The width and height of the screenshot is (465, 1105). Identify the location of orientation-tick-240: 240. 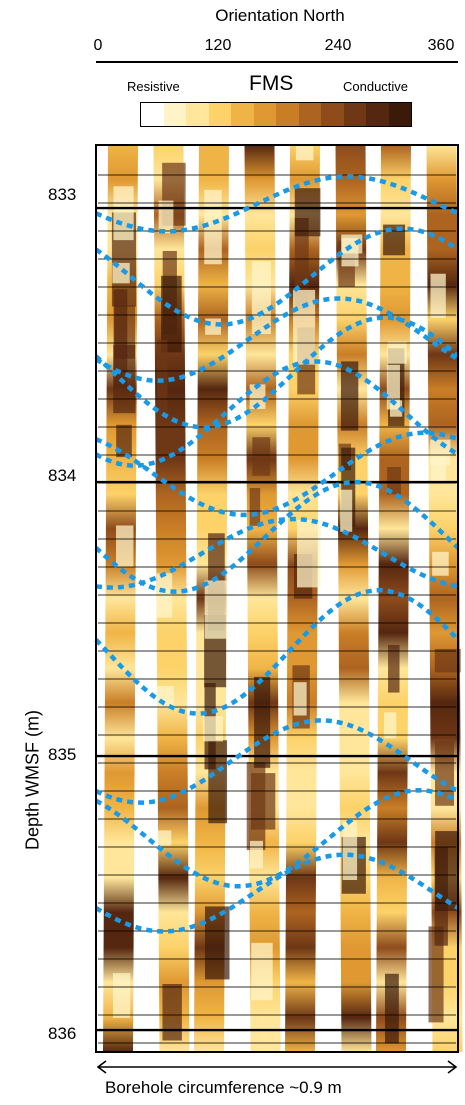
(338, 45).